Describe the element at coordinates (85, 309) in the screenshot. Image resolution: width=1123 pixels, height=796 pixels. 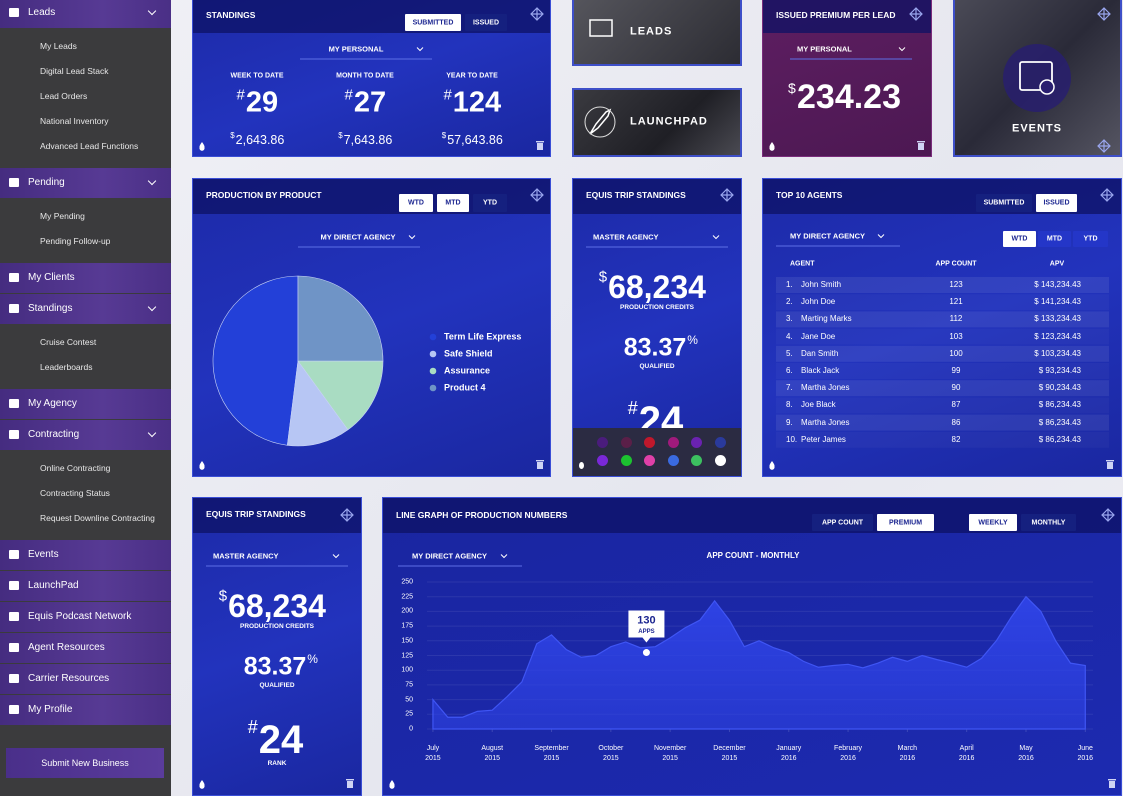
I see `nav-header: Standings` at that location.